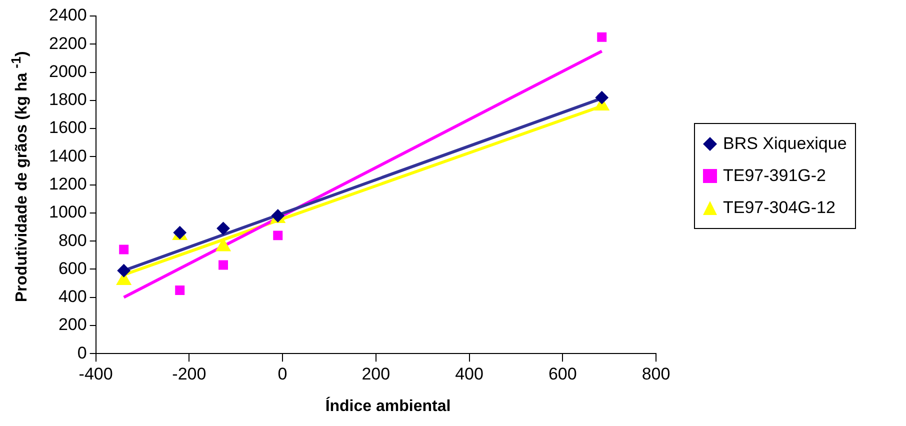 The image size is (906, 426). What do you see at coordinates (562, 374) in the screenshot?
I see `x-tick-label: 600` at bounding box center [562, 374].